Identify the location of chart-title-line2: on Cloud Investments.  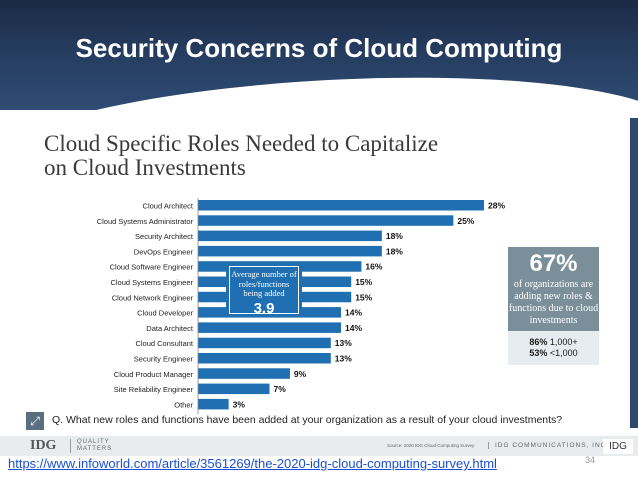
(145, 167).